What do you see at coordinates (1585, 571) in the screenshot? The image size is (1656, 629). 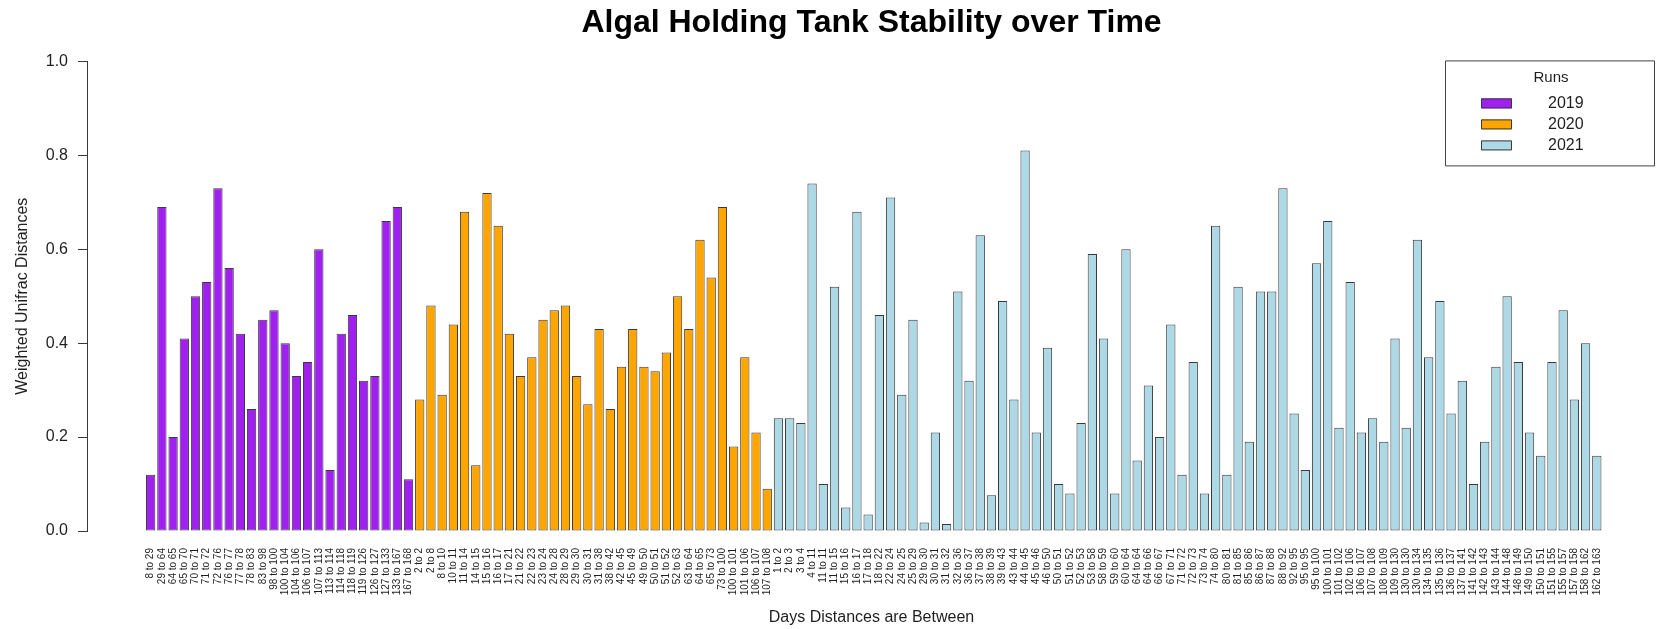 I see `x-tick-label: 158 to 162` at bounding box center [1585, 571].